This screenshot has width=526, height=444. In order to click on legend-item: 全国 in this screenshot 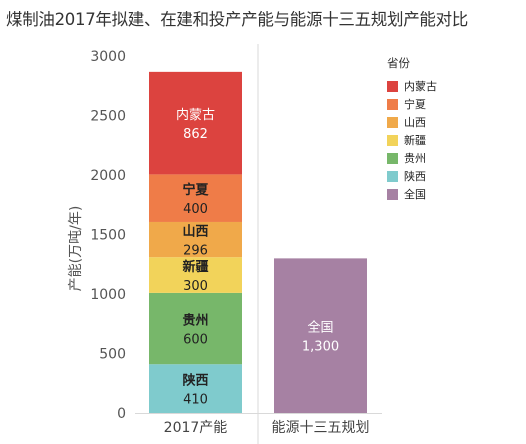, I will do `click(454, 194)`.